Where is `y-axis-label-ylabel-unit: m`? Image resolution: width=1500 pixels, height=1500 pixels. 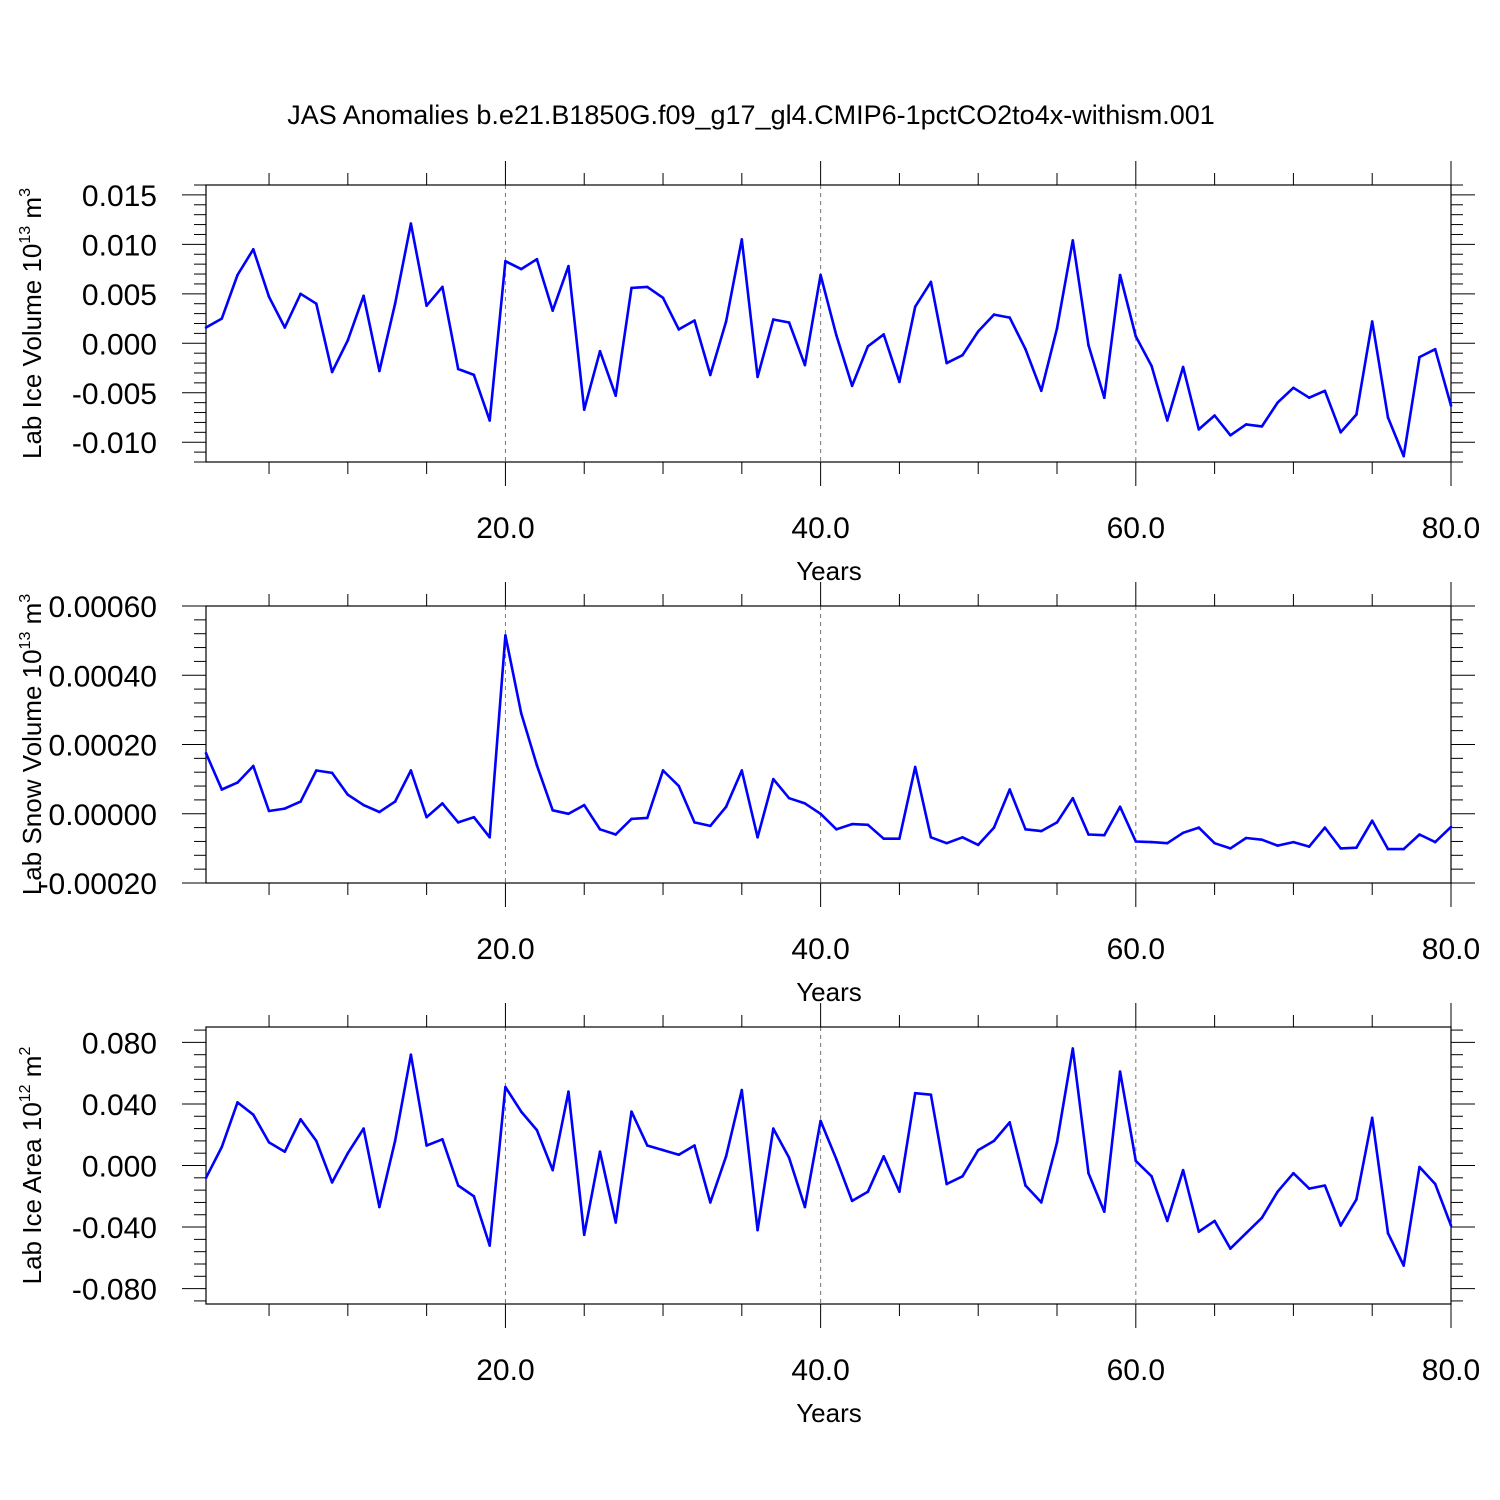 y-axis-label-ylabel-unit: m is located at coordinates (32, 1070).